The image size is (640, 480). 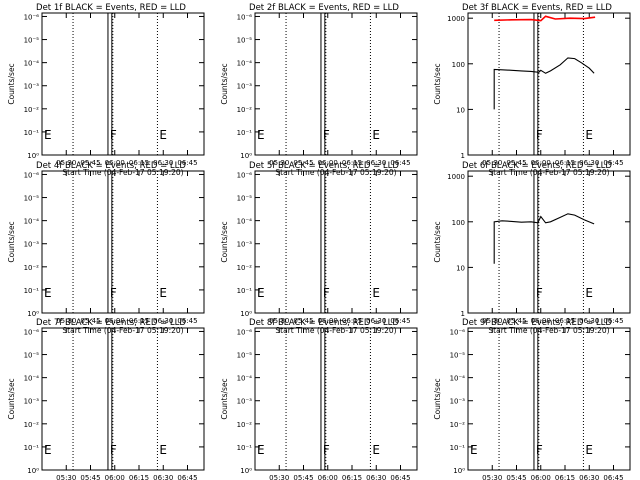 What do you see at coordinates (458, 223) in the screenshot?
I see `y-tick-label: 100` at bounding box center [458, 223].